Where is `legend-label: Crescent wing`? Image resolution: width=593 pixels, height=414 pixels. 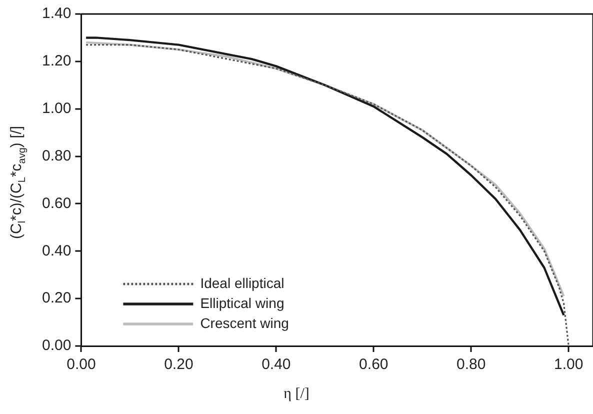 legend-label: Crescent wing is located at coordinates (244, 322).